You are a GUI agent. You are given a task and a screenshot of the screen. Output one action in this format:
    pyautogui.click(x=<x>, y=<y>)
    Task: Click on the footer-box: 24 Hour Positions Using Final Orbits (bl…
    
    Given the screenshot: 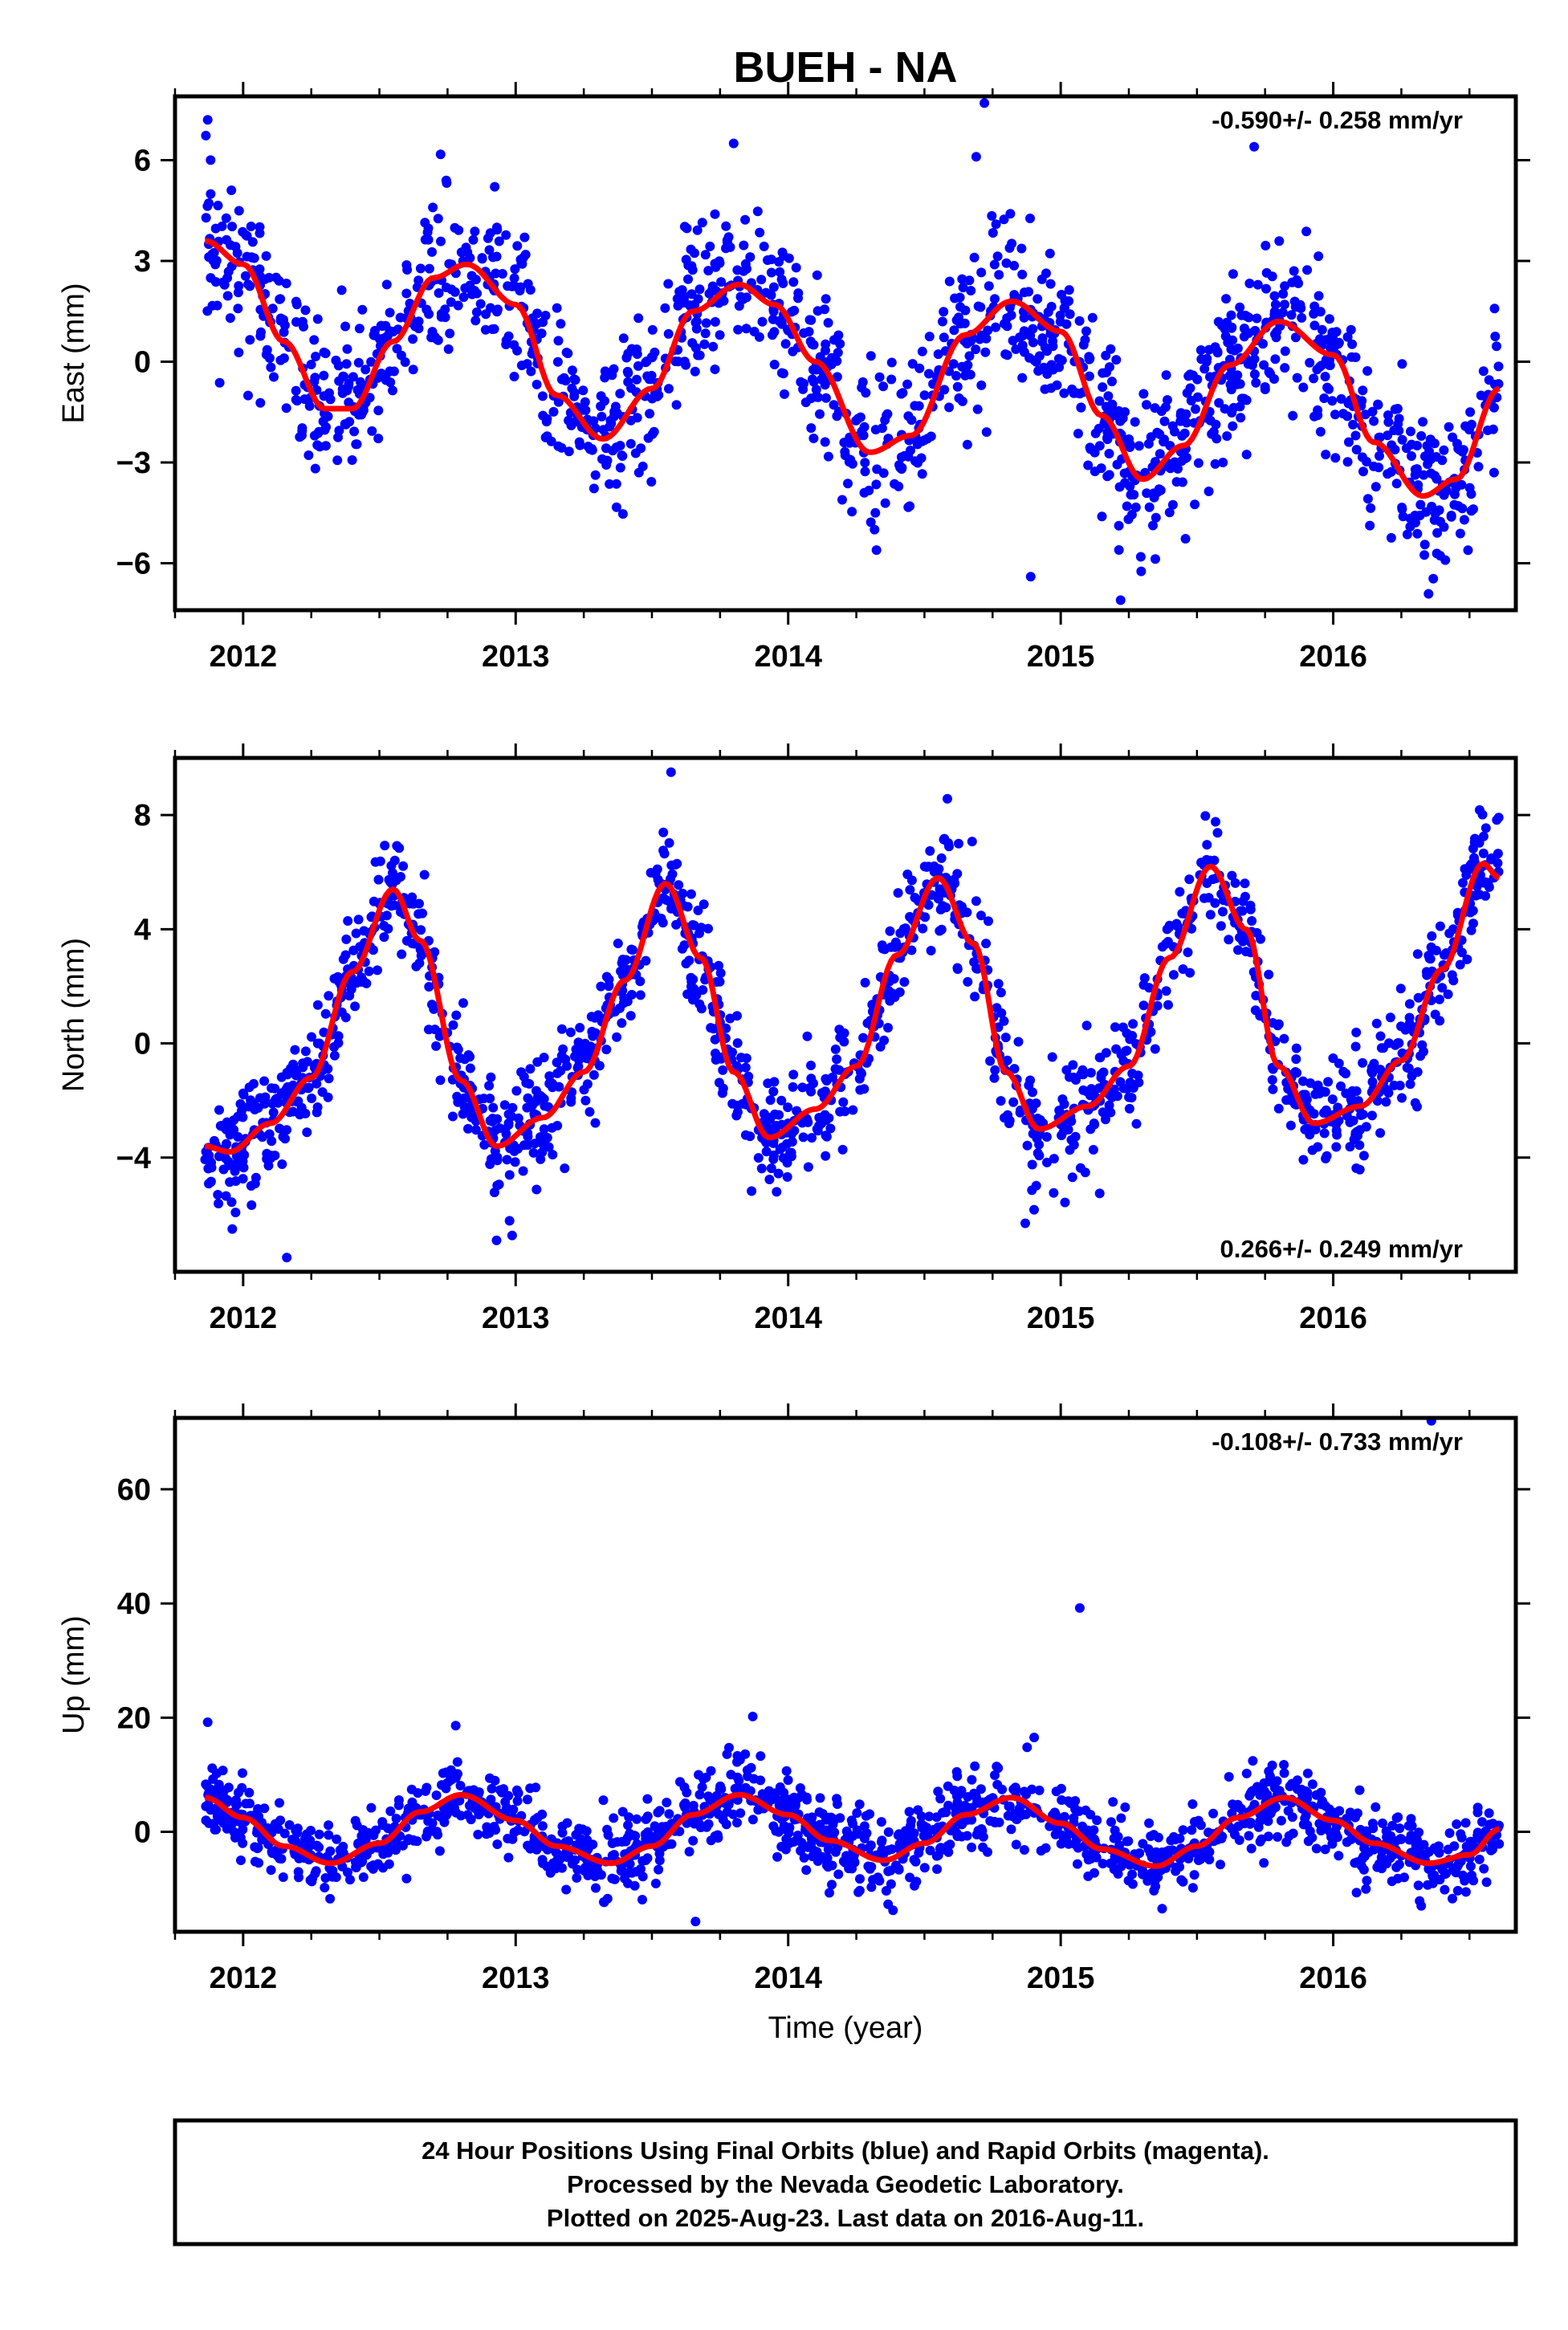 What is the action you would take?
    pyautogui.click(x=845, y=2182)
    